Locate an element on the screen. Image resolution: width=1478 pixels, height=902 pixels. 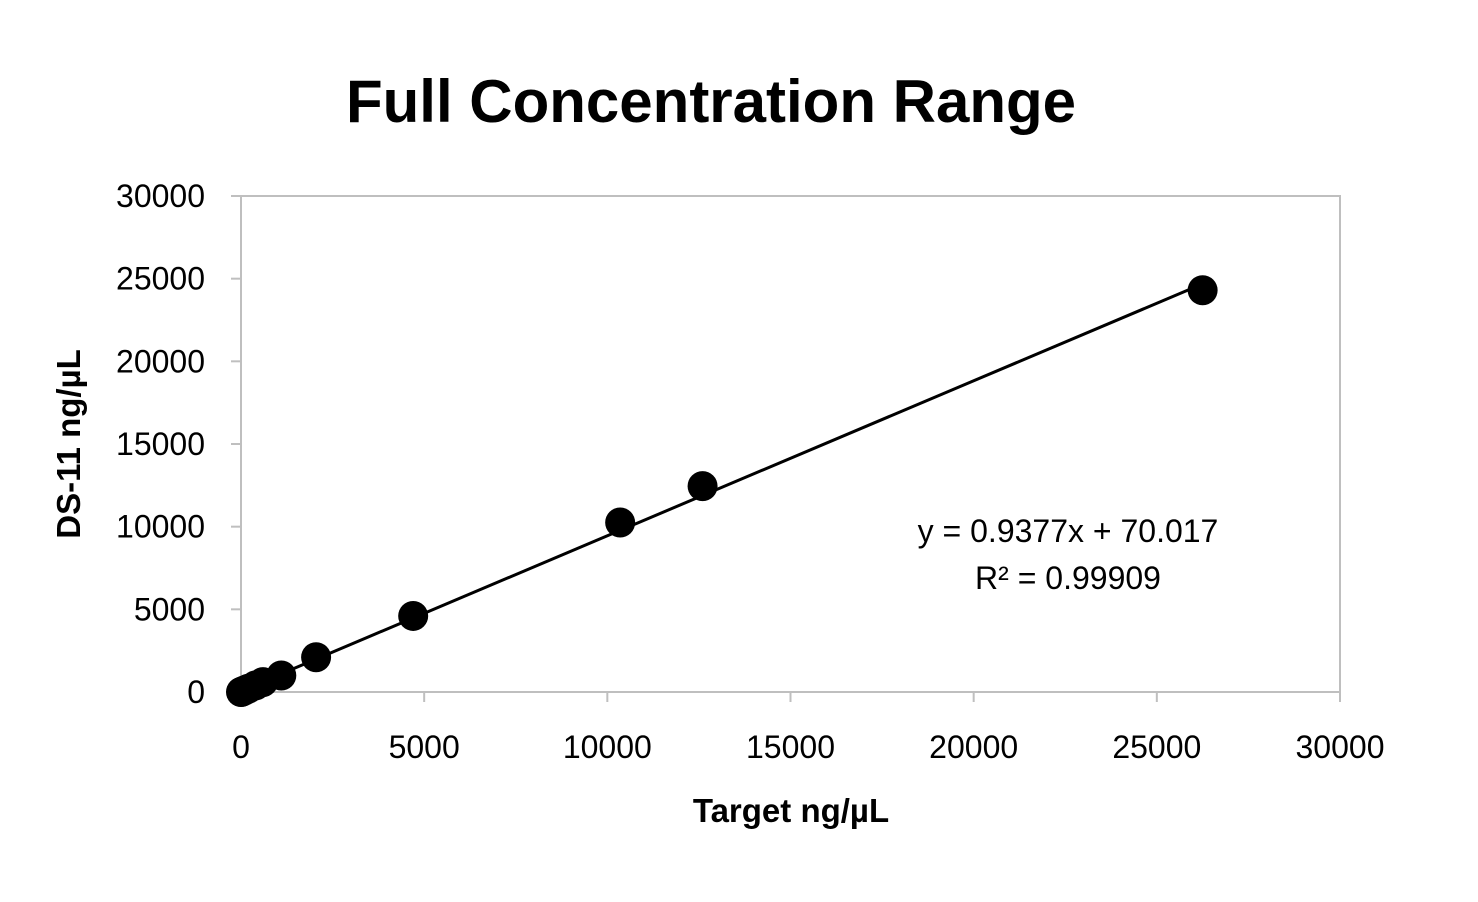
y-tick-label: 10000 is located at coordinates (160, 527).